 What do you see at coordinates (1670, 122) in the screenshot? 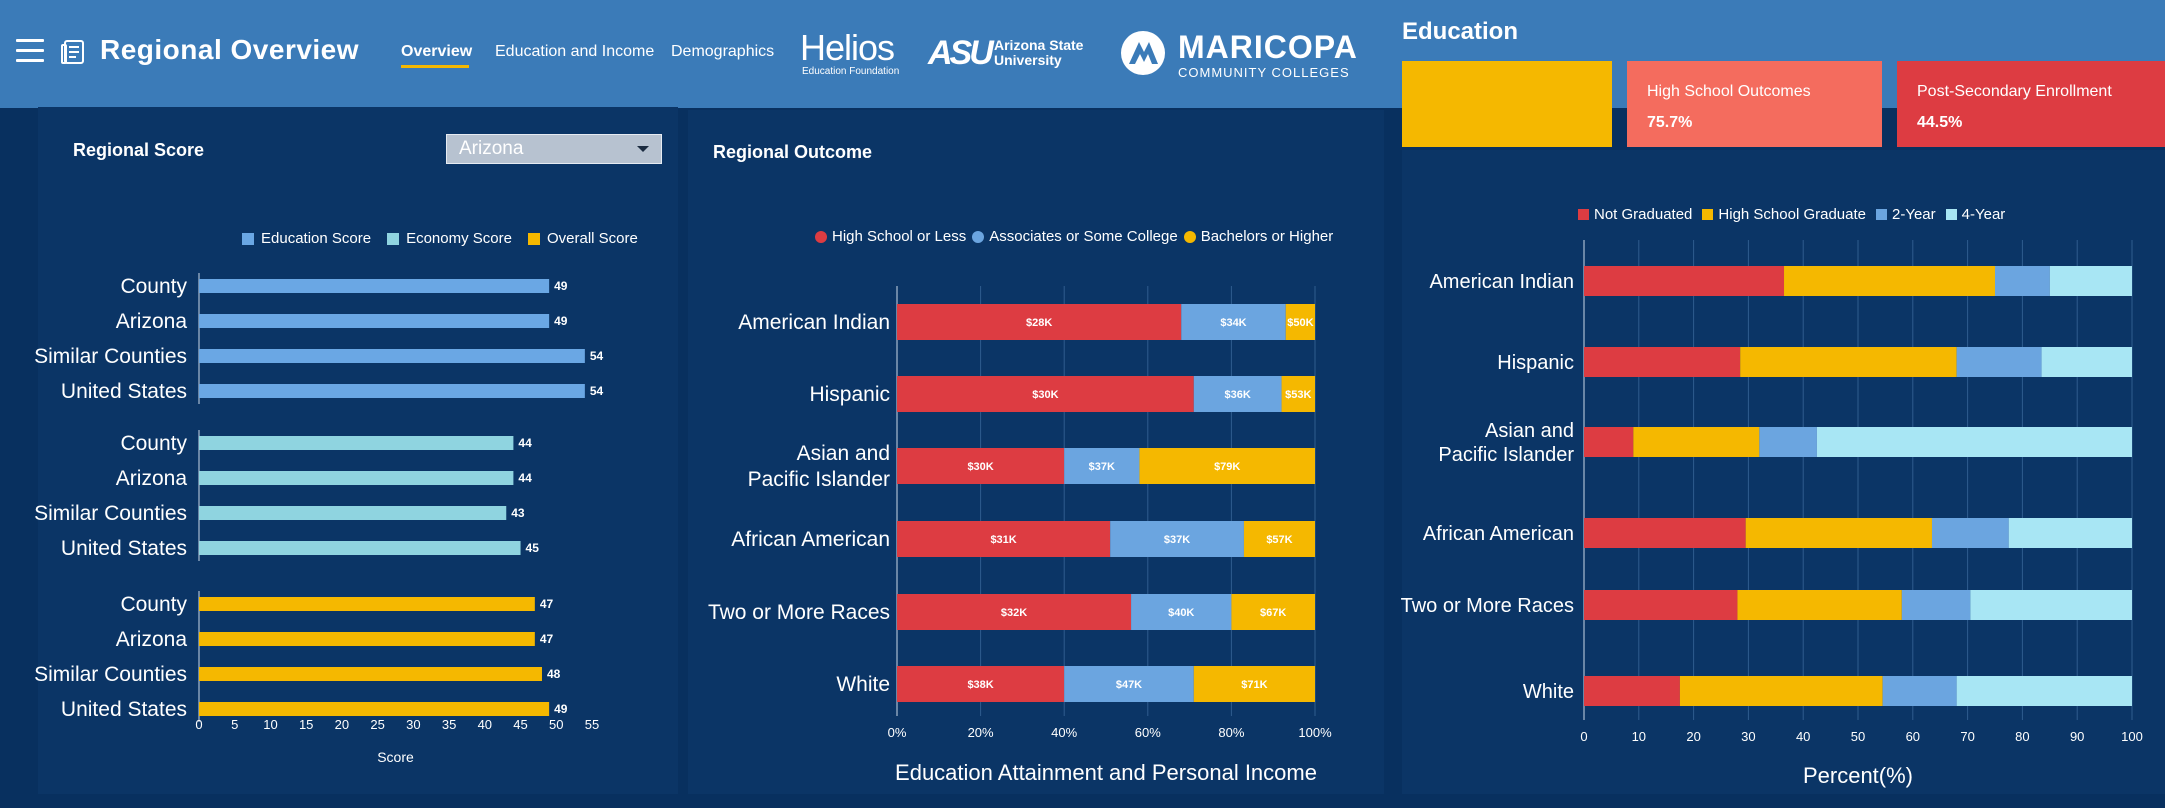
I see `high-school-outcomes-value: 75.7%` at bounding box center [1670, 122].